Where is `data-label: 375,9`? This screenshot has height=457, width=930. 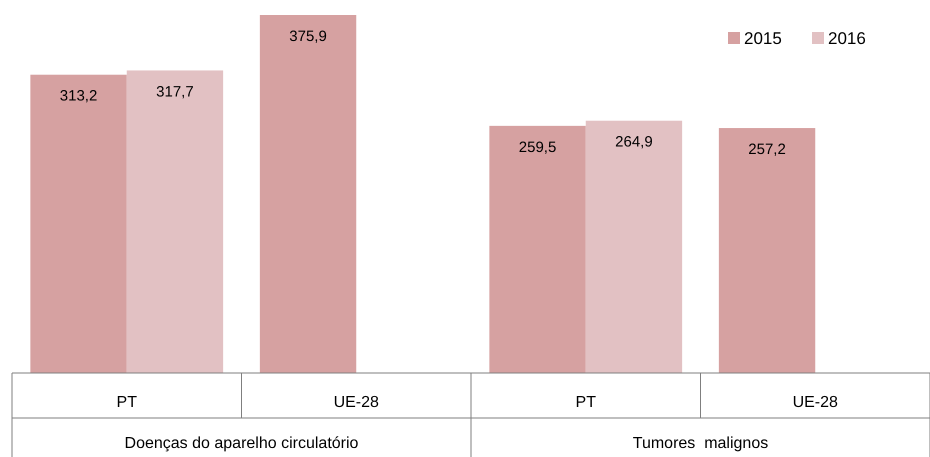 data-label: 375,9 is located at coordinates (308, 36).